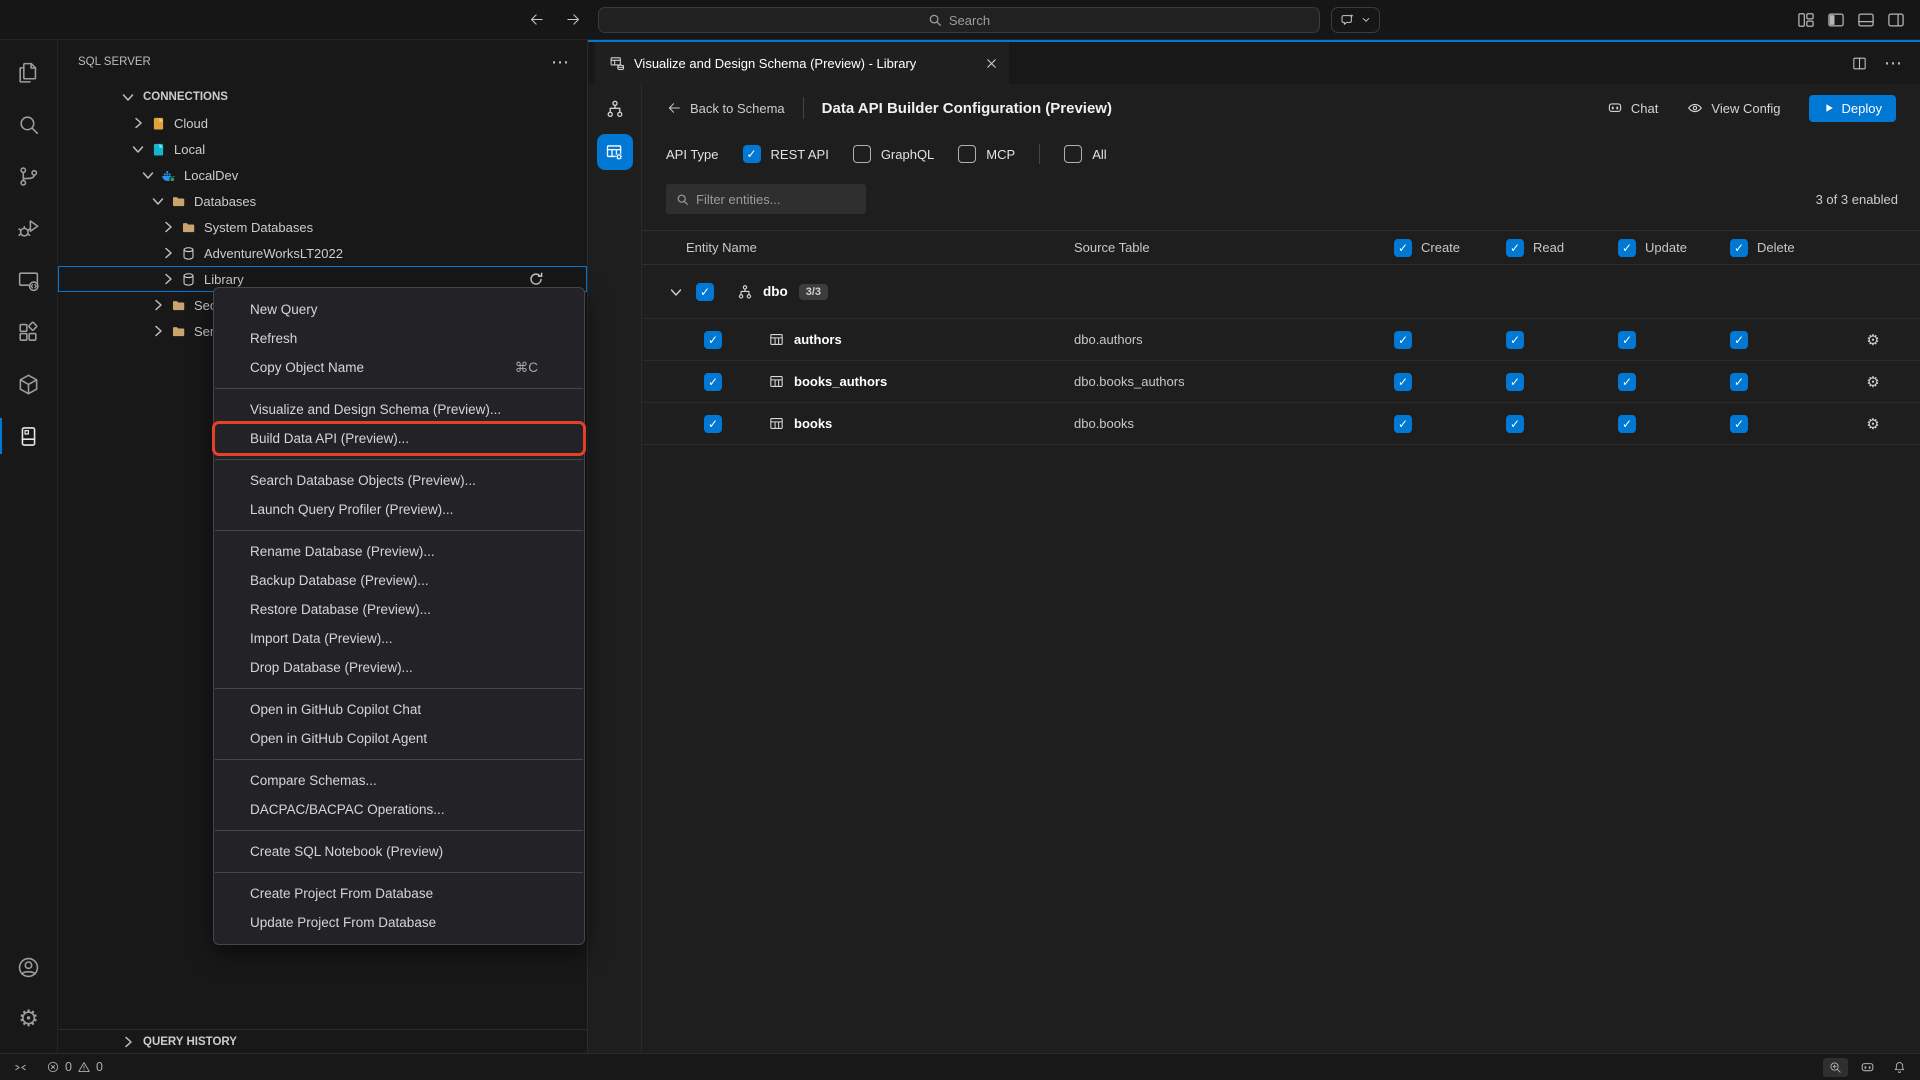  Describe the element at coordinates (615, 109) in the screenshot. I see `schema-diagram-icon` at that location.